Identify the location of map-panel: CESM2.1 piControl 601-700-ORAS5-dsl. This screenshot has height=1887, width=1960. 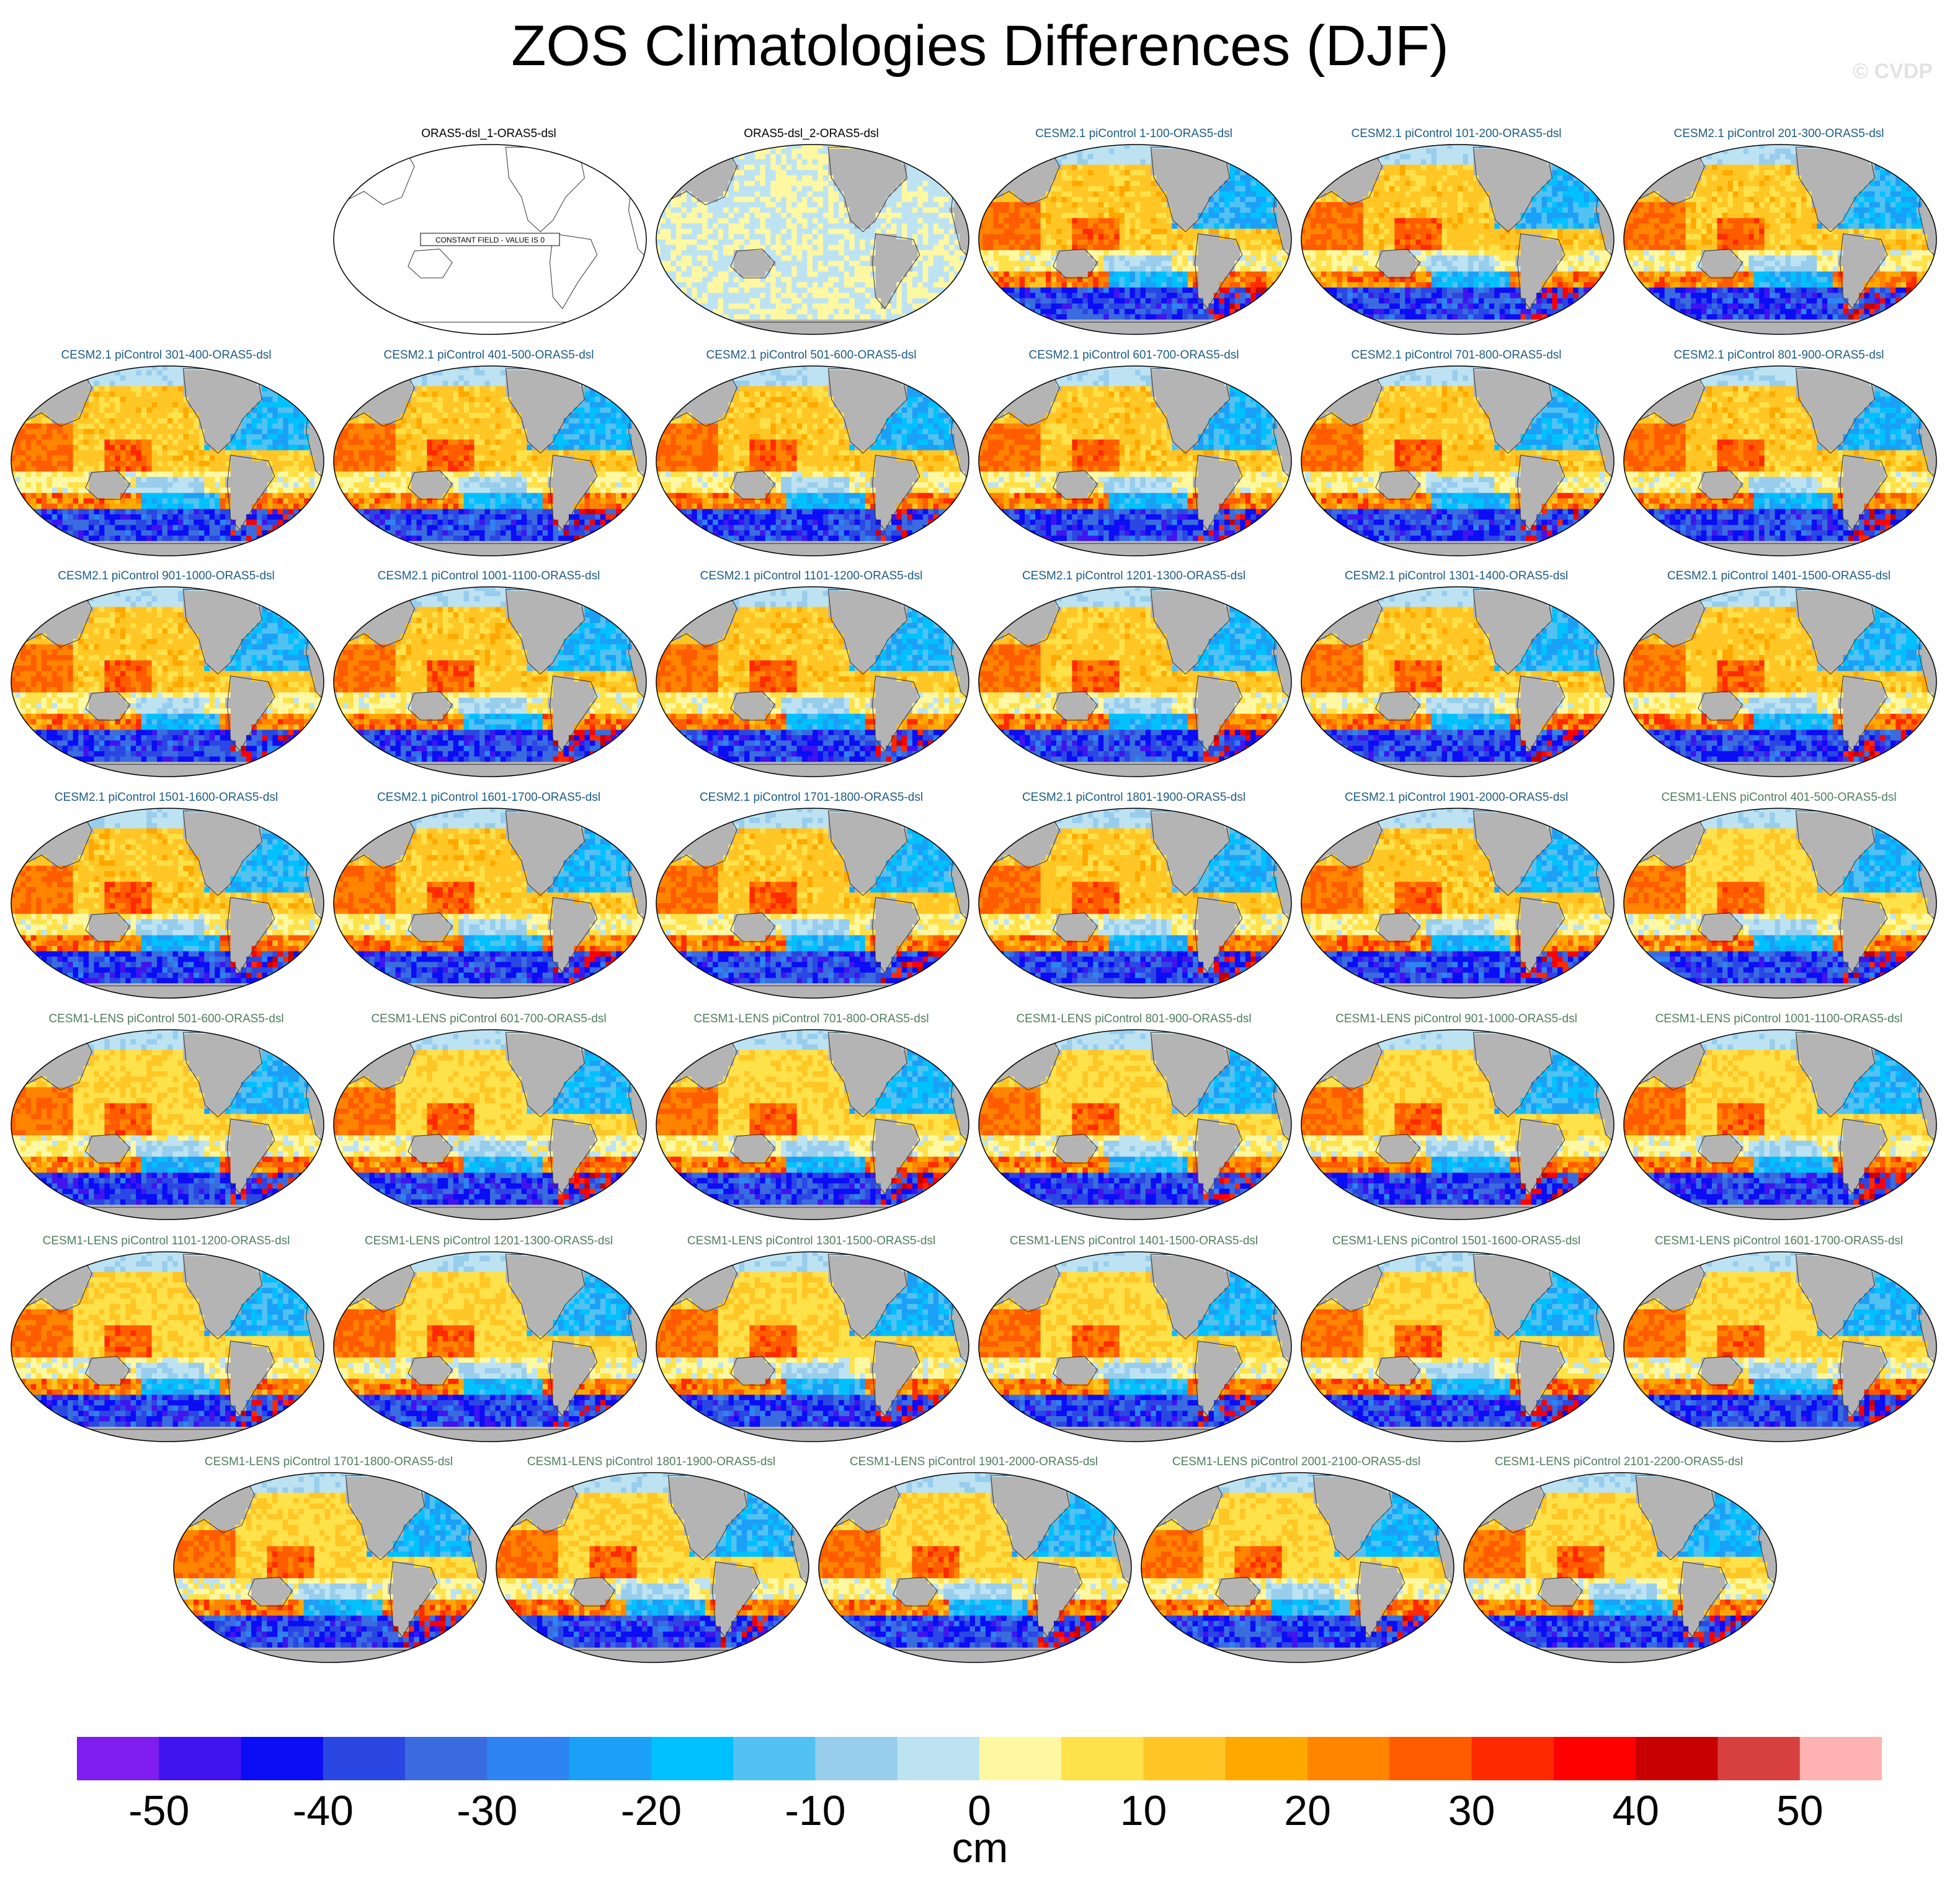
(1134, 459).